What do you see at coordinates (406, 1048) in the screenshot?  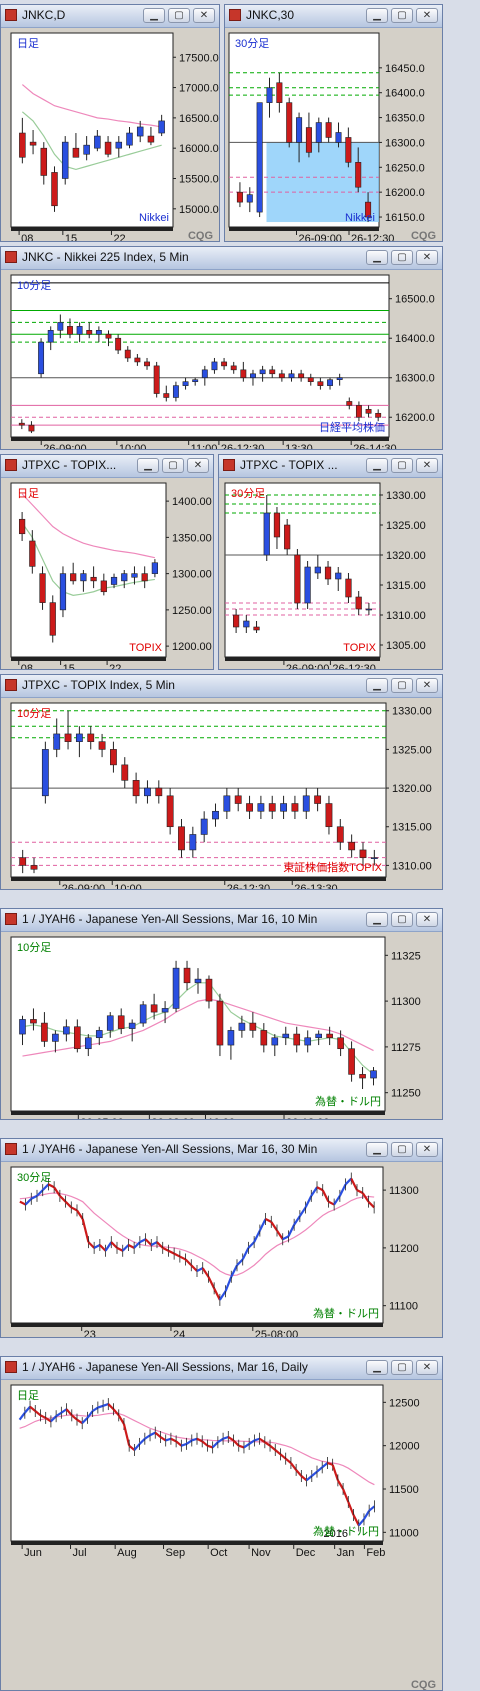 I see `y-tick-label: 11275` at bounding box center [406, 1048].